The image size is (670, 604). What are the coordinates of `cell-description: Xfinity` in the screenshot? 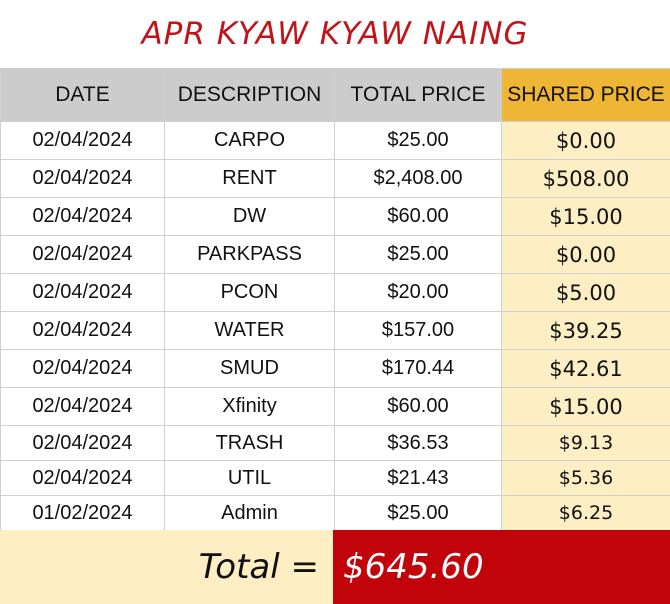 It's located at (249, 406).